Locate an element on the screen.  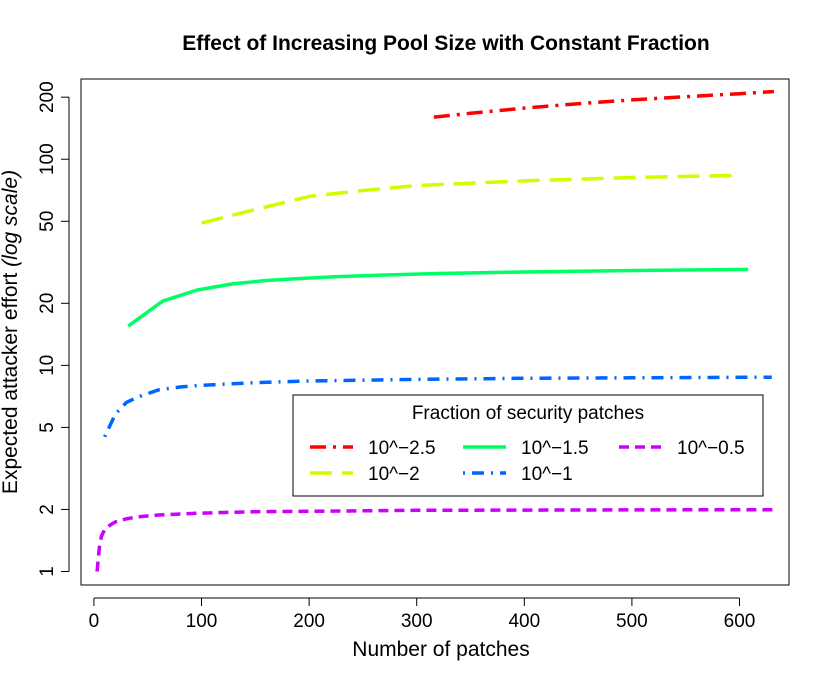
x-tick-label: 400 is located at coordinates (524, 621).